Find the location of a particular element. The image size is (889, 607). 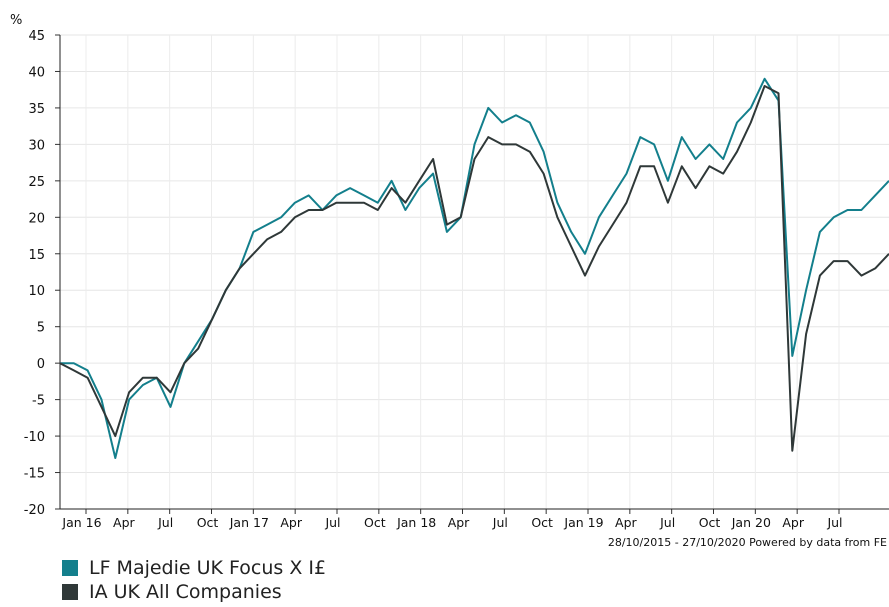

y-tick-label: 45 is located at coordinates (36, 36).